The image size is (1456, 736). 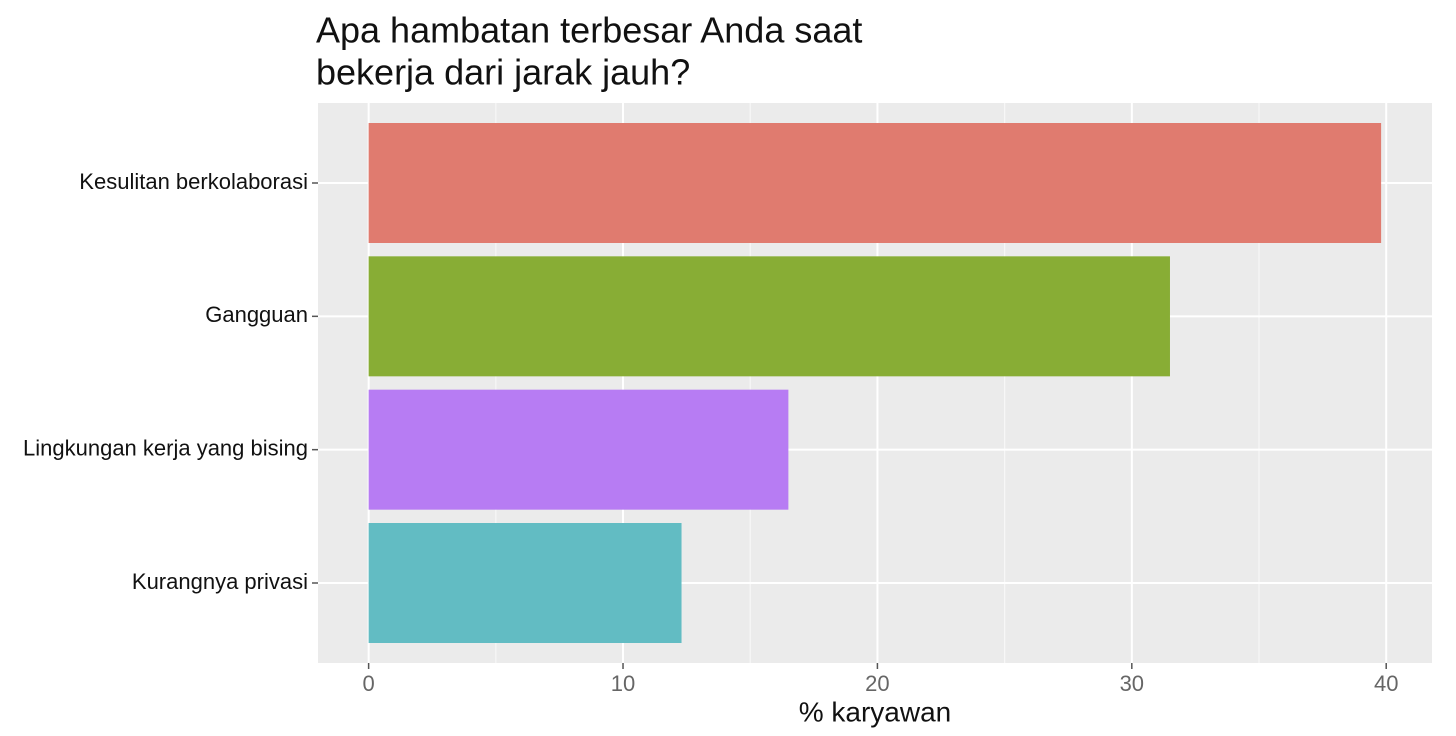 What do you see at coordinates (623, 683) in the screenshot?
I see `x-tick-label: 10` at bounding box center [623, 683].